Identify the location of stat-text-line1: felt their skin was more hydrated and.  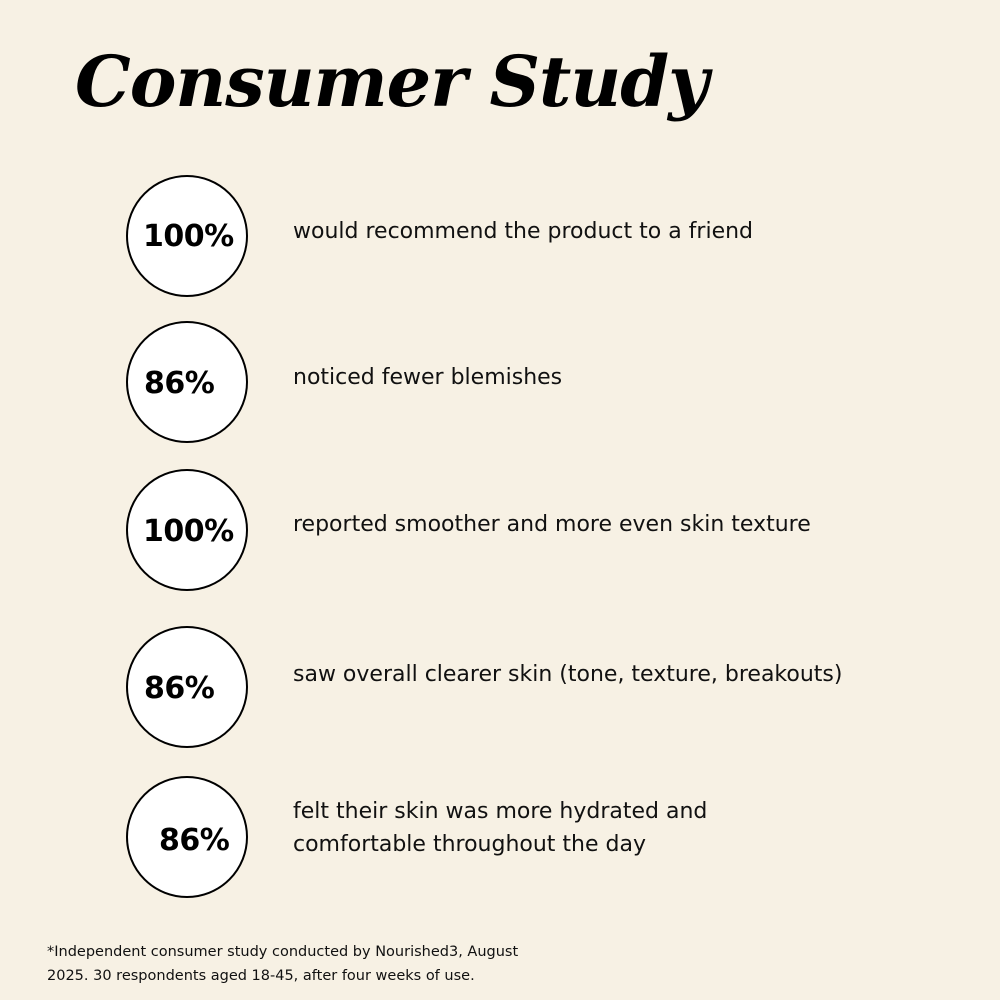
(500, 811).